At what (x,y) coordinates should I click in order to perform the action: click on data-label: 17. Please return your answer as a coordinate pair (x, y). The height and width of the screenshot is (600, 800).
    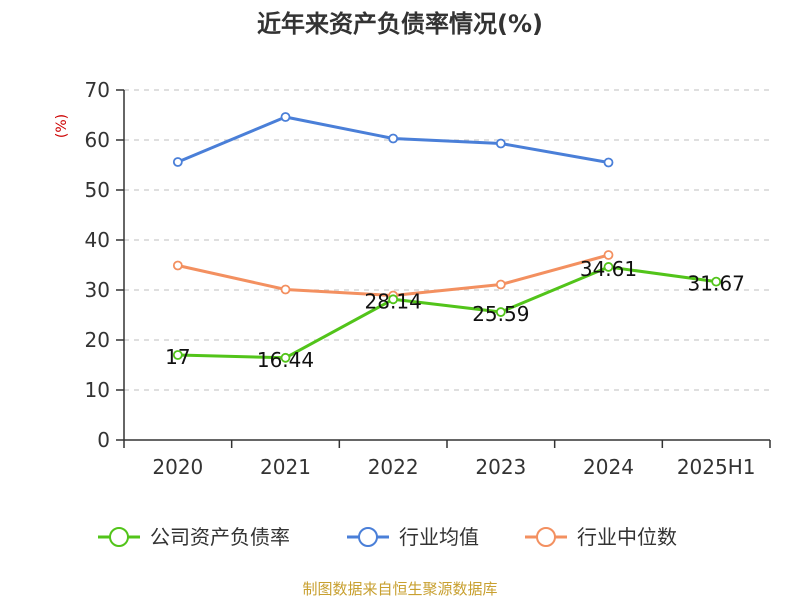
    Looking at the image, I should click on (177, 357).